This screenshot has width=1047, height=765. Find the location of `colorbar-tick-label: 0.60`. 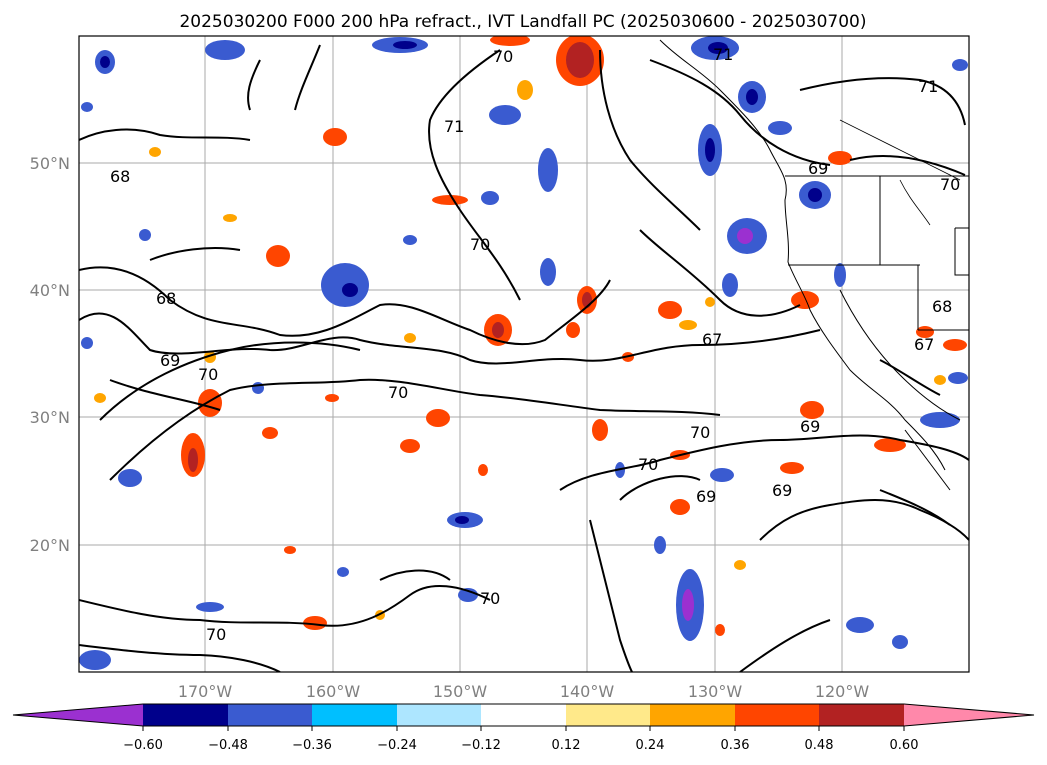

colorbar-tick-label: 0.60 is located at coordinates (904, 745).